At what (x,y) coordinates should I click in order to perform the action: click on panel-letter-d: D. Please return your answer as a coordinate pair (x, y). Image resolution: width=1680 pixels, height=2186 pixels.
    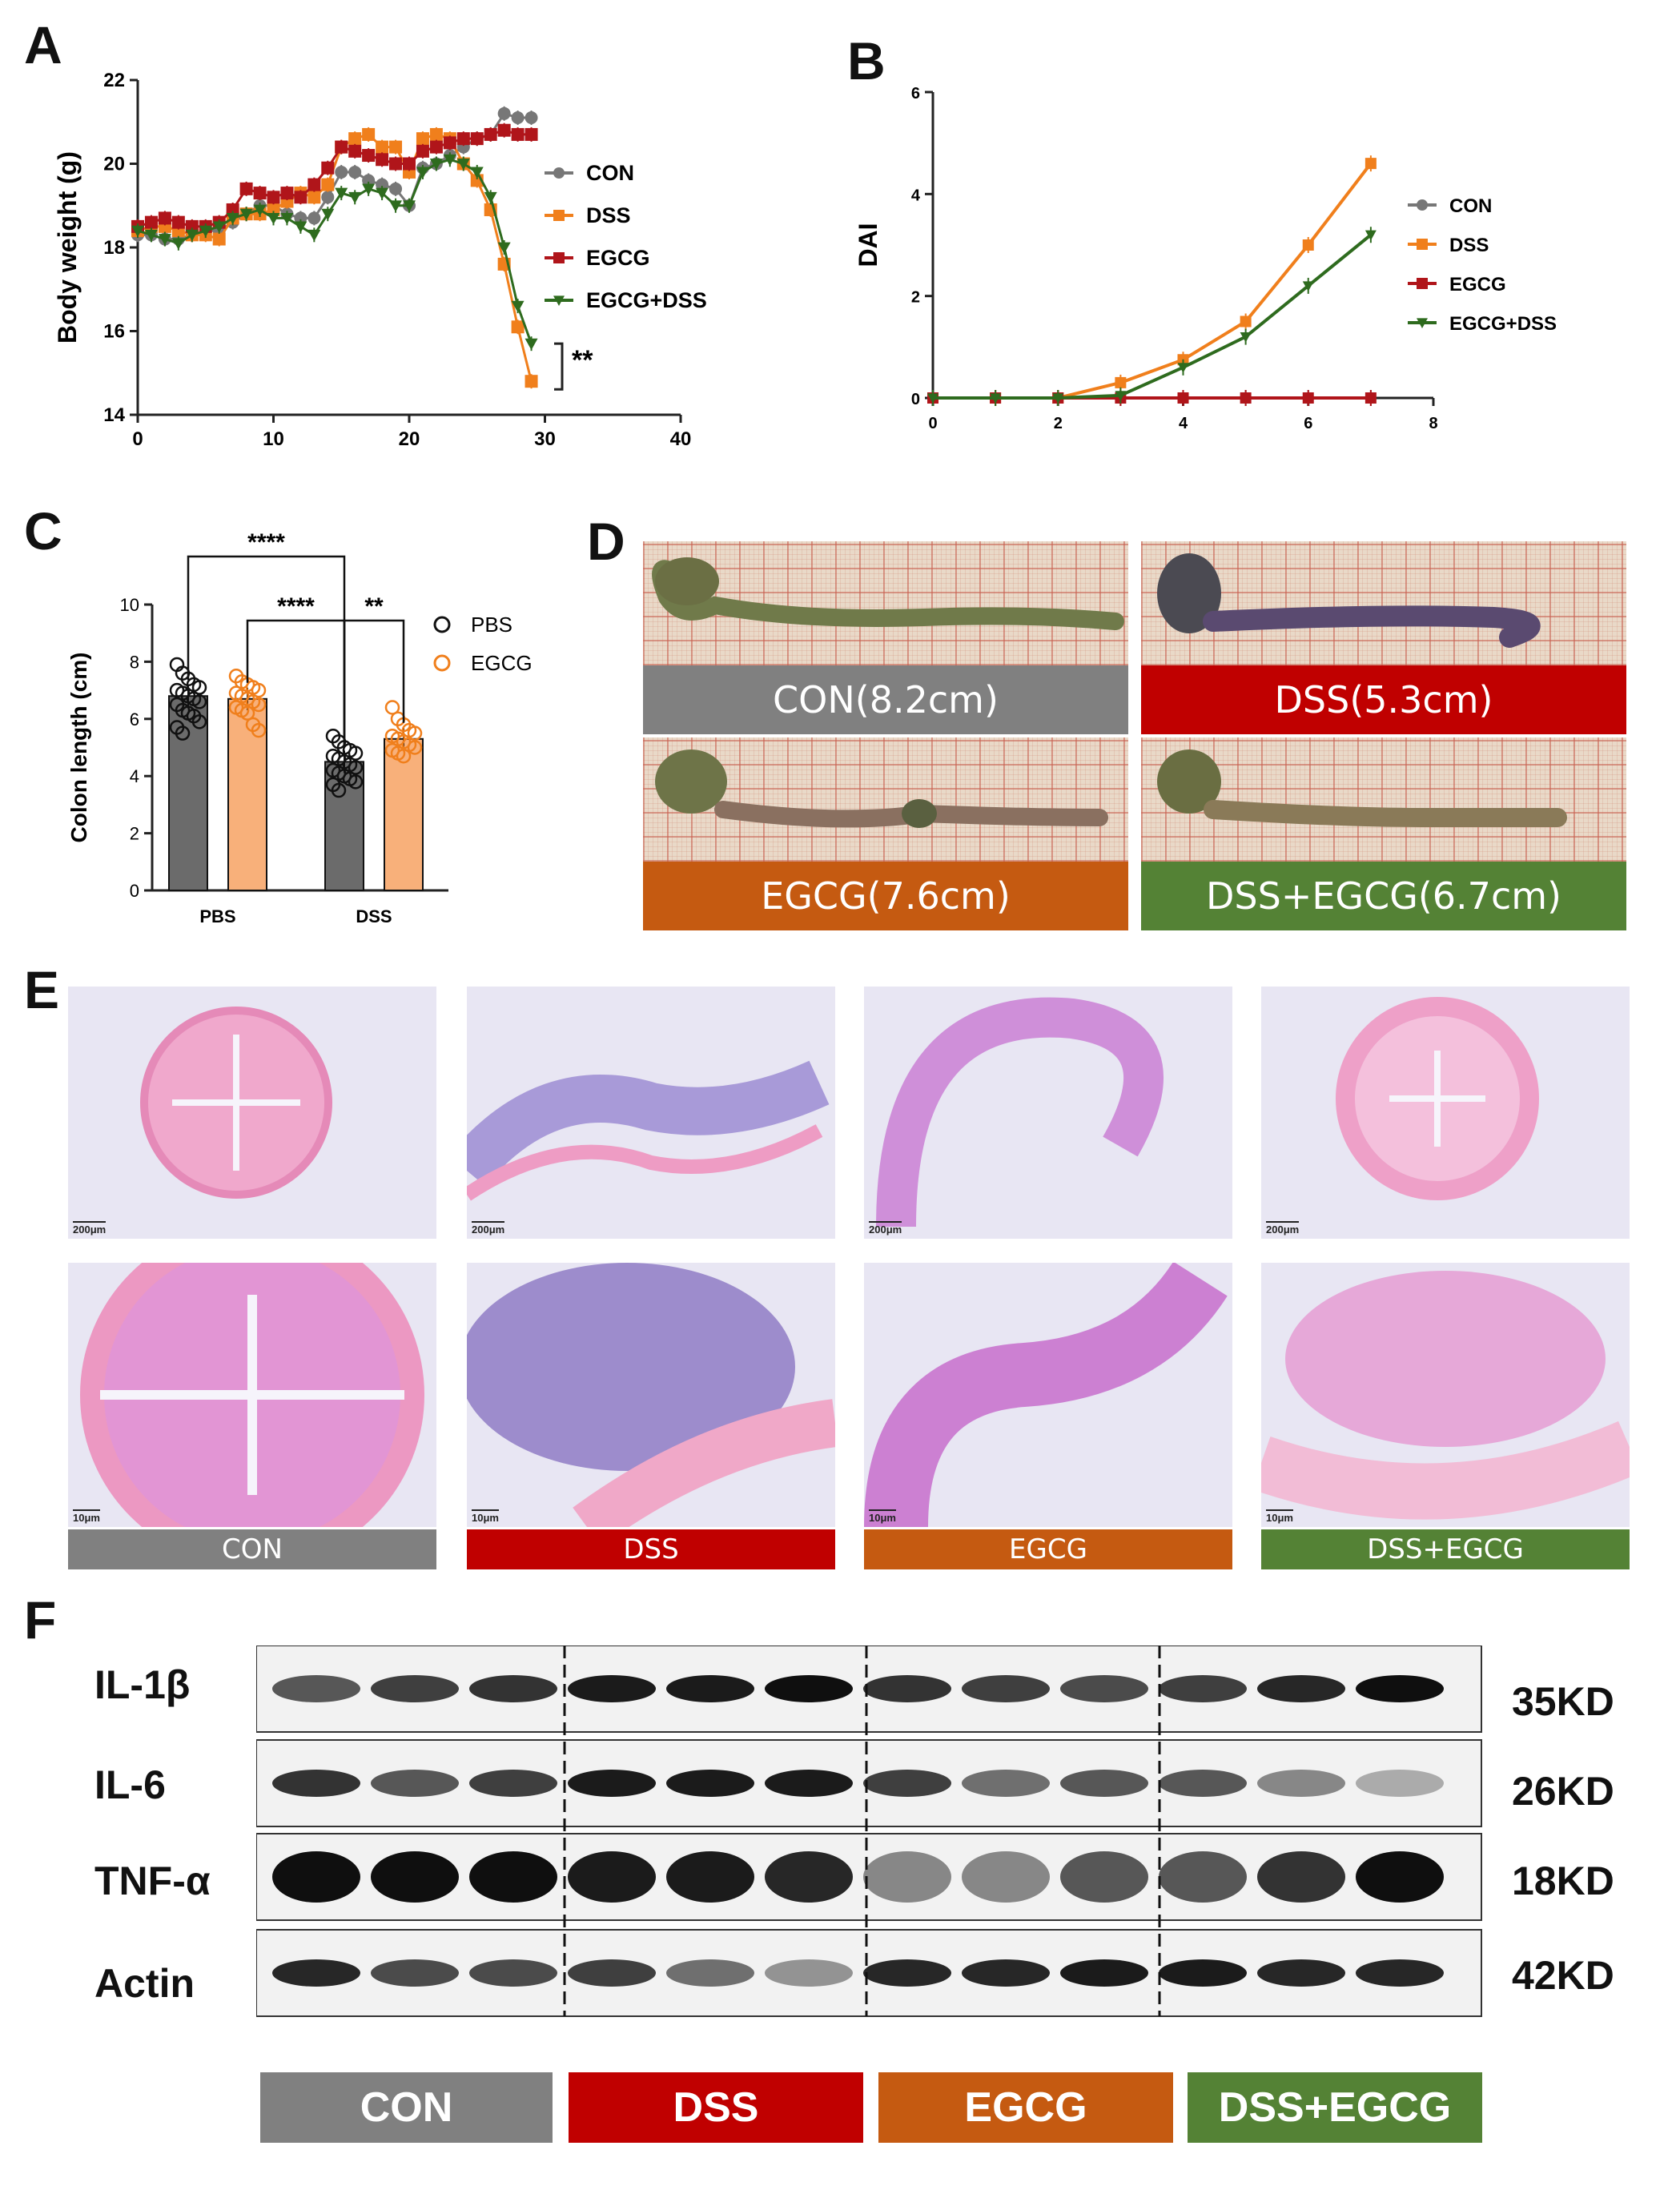
    Looking at the image, I should click on (606, 542).